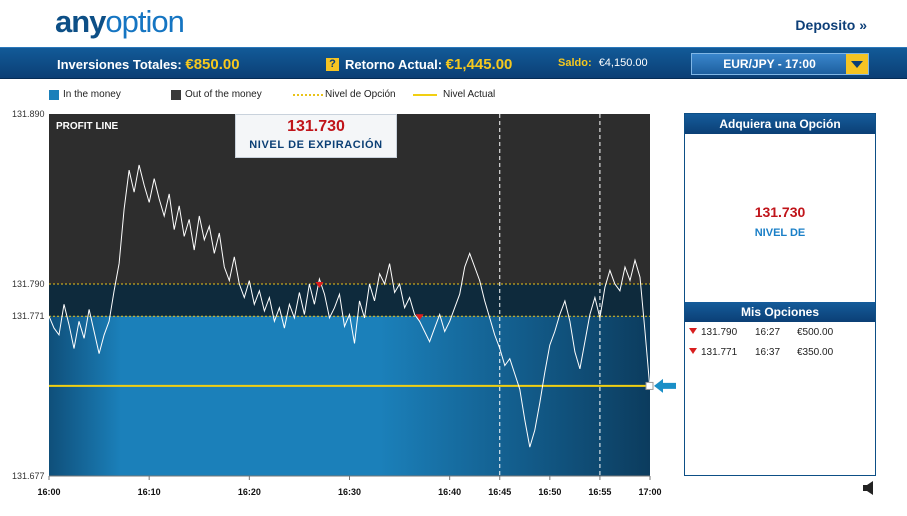  I want to click on option-level-swatch, so click(308, 94).